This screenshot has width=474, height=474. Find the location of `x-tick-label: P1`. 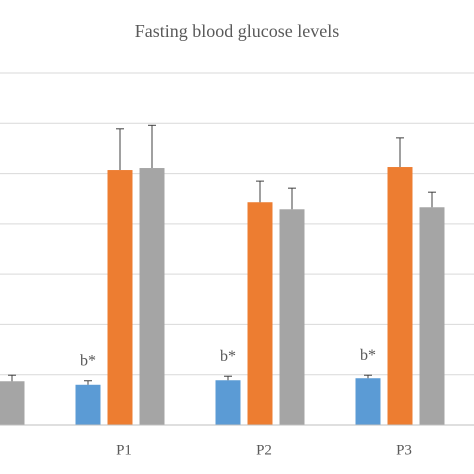

x-tick-label: P1 is located at coordinates (124, 450).